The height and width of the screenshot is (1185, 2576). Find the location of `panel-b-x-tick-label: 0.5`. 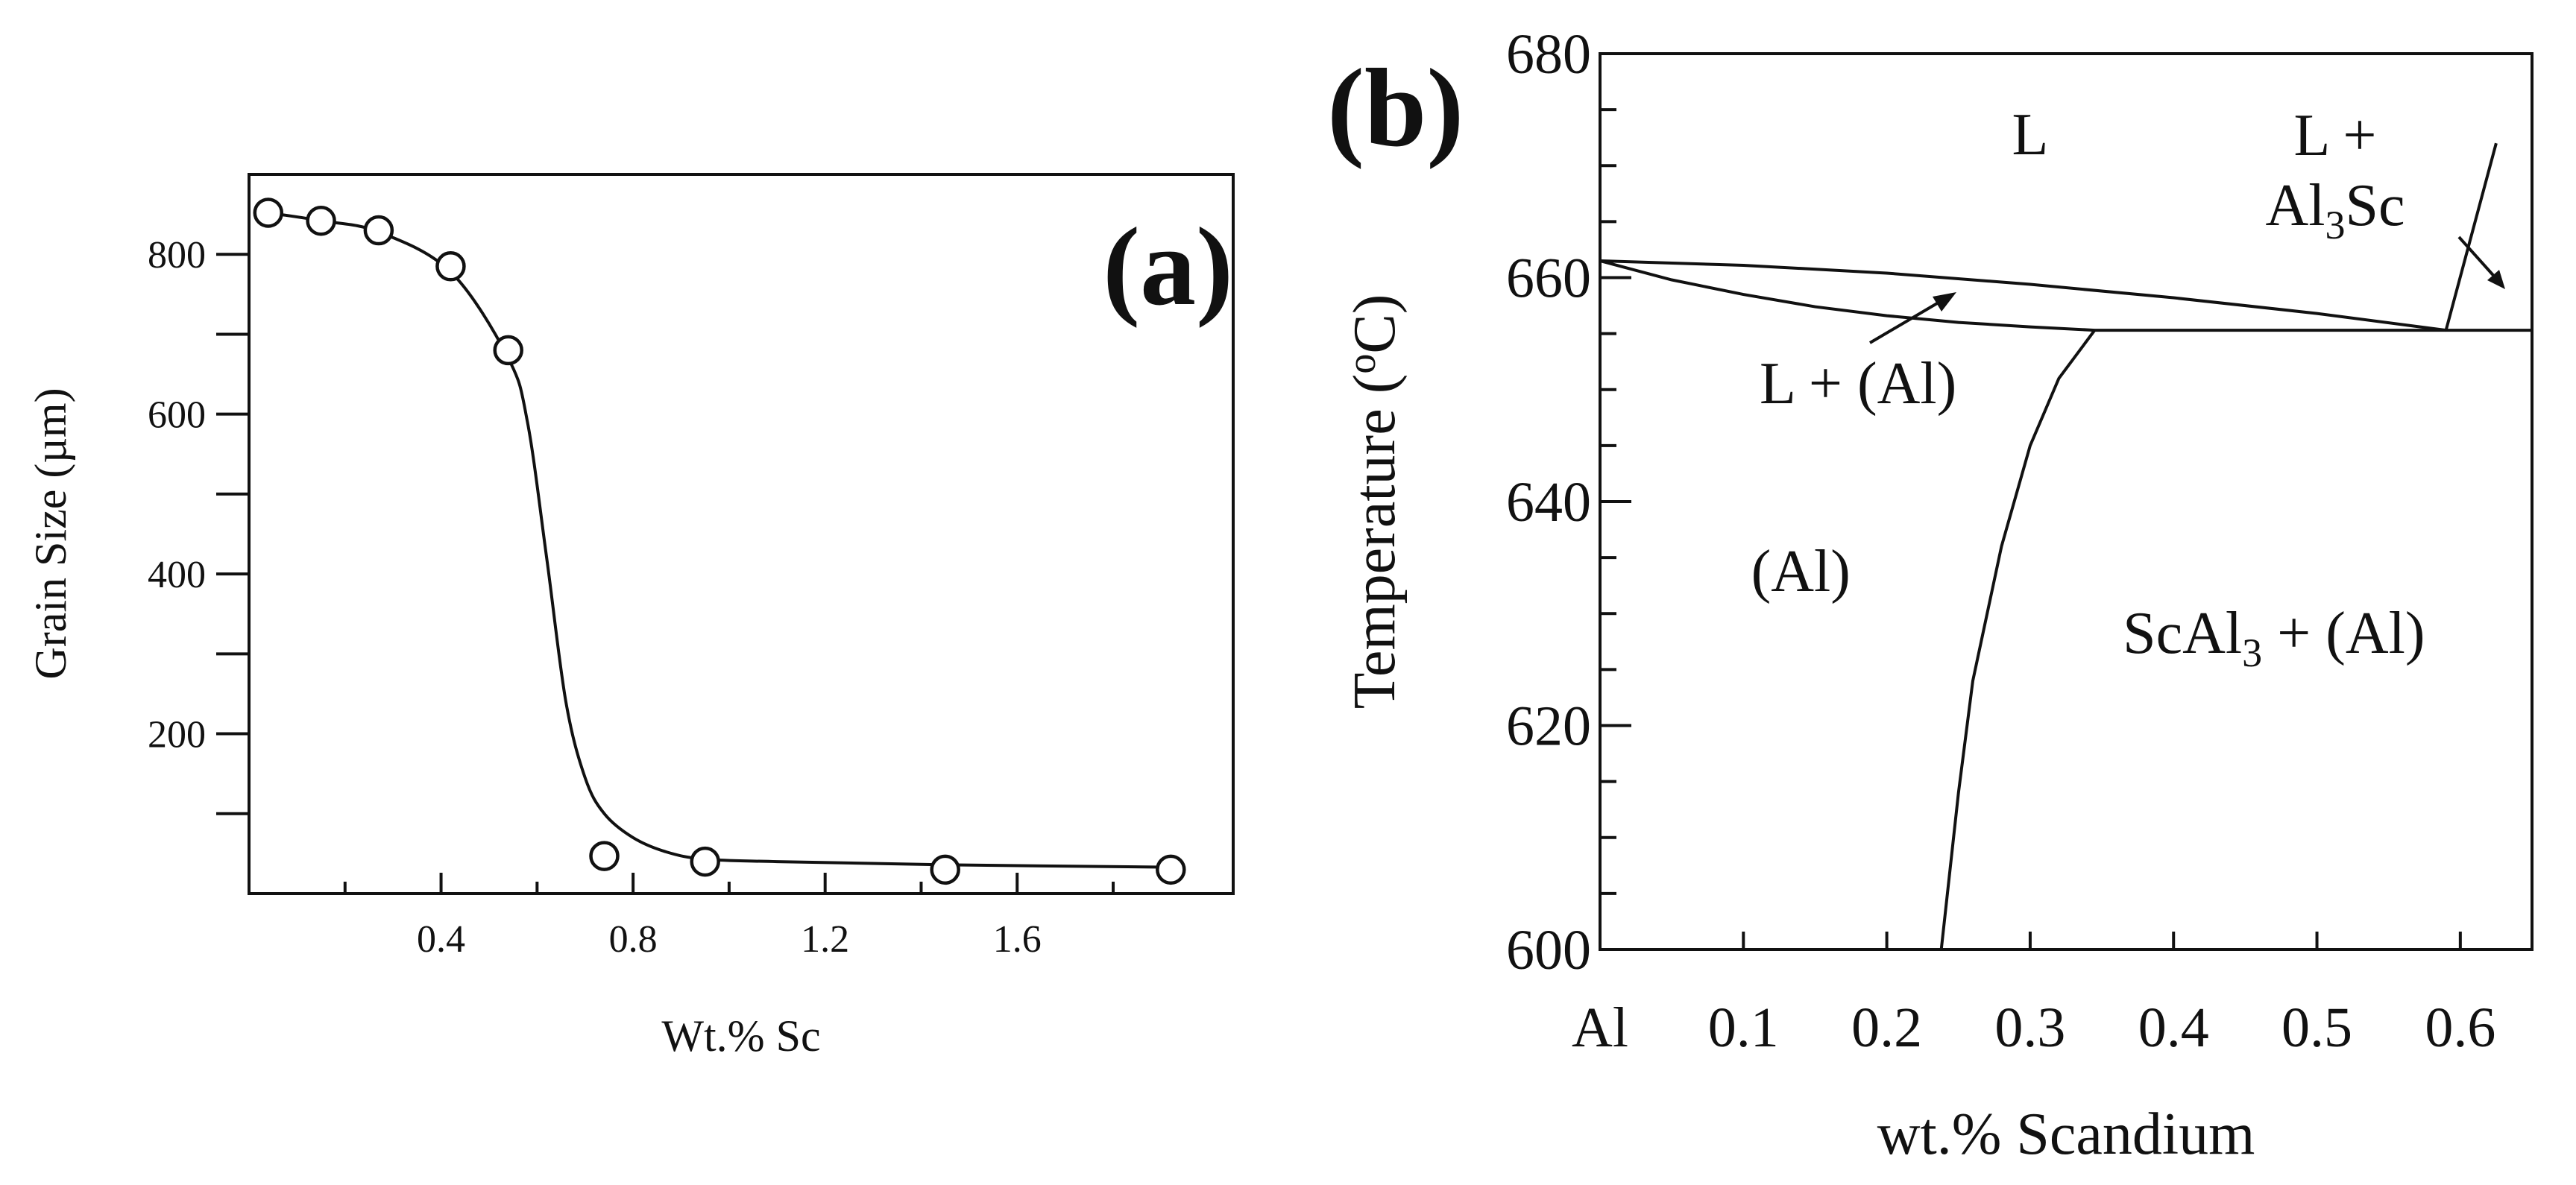

panel-b-x-tick-label: 0.5 is located at coordinates (2316, 1027).